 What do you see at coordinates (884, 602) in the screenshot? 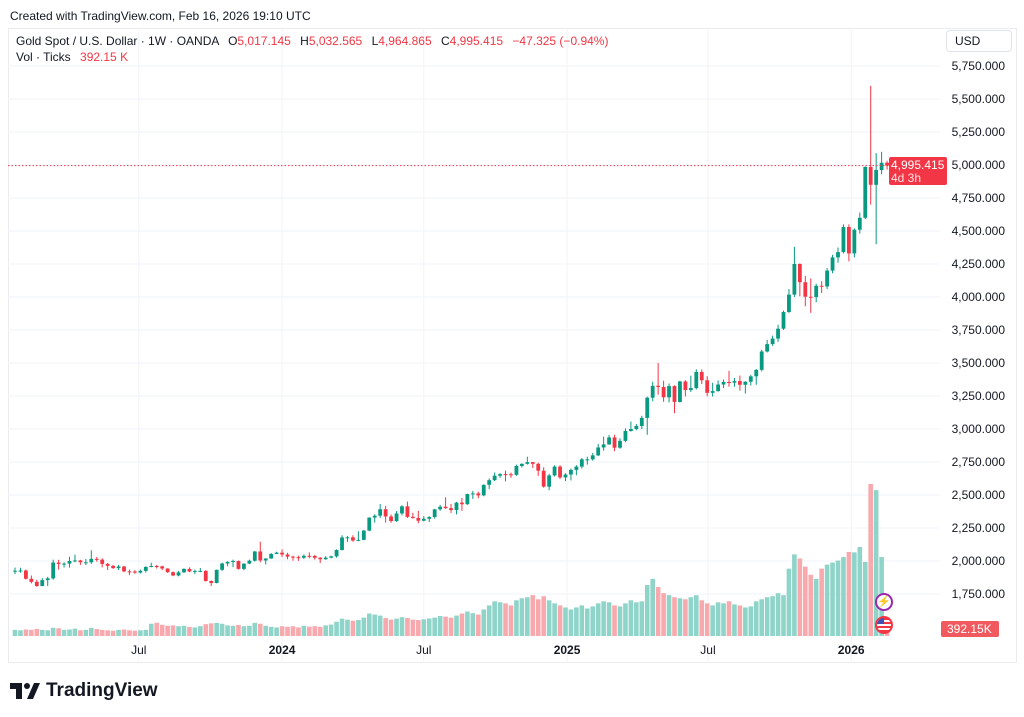
I see `lightning-event-icon: ⚡` at bounding box center [884, 602].